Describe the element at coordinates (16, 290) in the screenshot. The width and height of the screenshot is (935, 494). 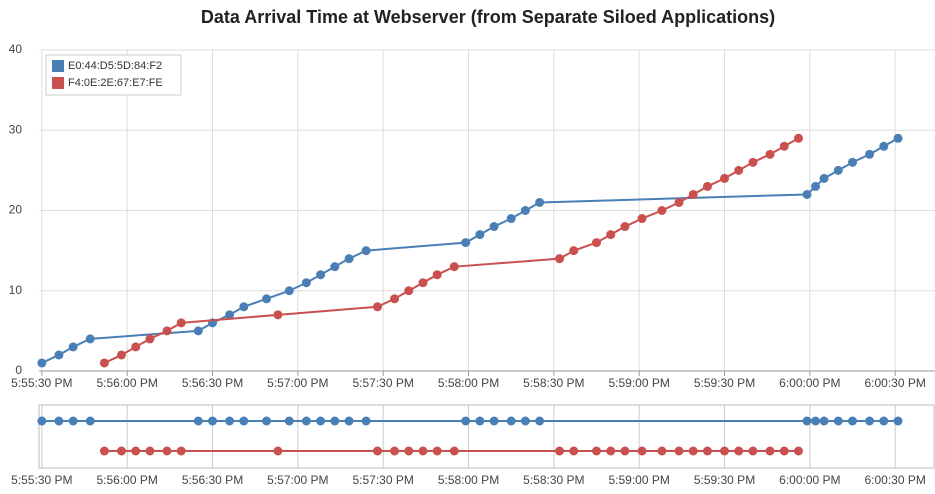
I see `y-tick-label: 10` at that location.